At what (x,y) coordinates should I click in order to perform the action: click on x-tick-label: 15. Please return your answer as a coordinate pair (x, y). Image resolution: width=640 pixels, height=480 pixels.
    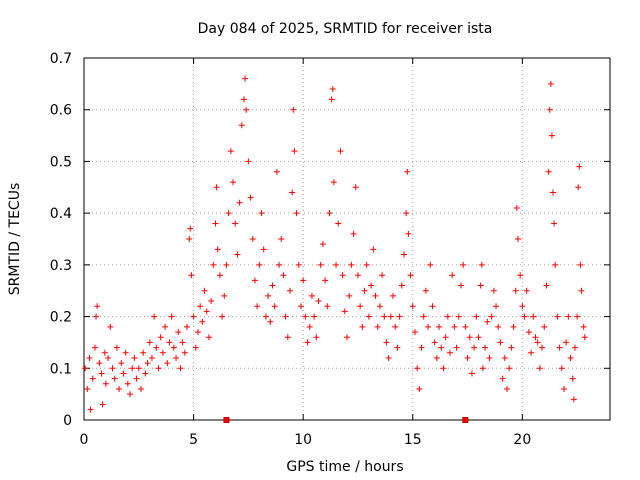
    Looking at the image, I should click on (413, 440).